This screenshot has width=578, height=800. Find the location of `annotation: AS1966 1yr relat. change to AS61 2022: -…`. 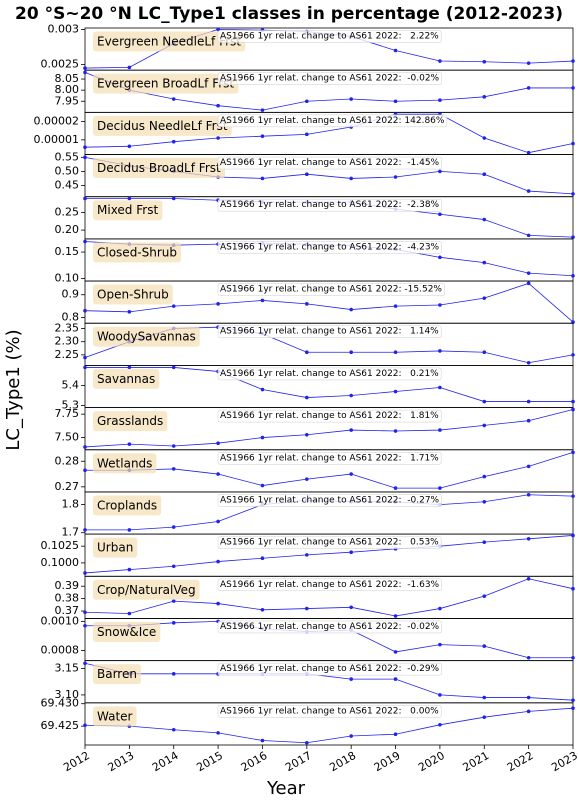

annotation: AS1966 1yr relat. change to AS61 2022: -… is located at coordinates (330, 163).